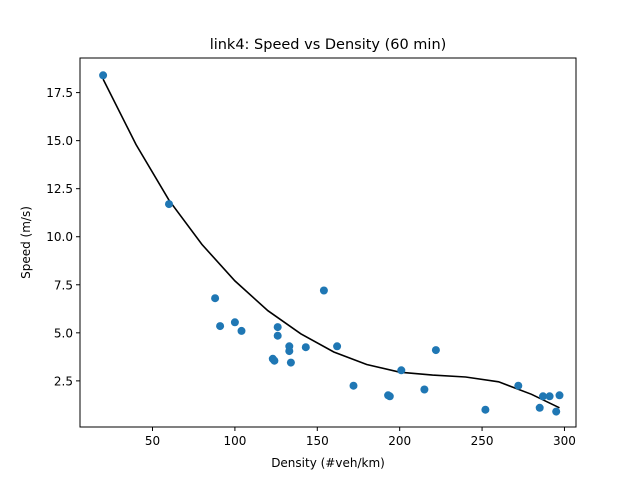 This screenshot has height=480, width=640. Describe the element at coordinates (63, 285) in the screenshot. I see `y-tick-label: 7.5` at that location.